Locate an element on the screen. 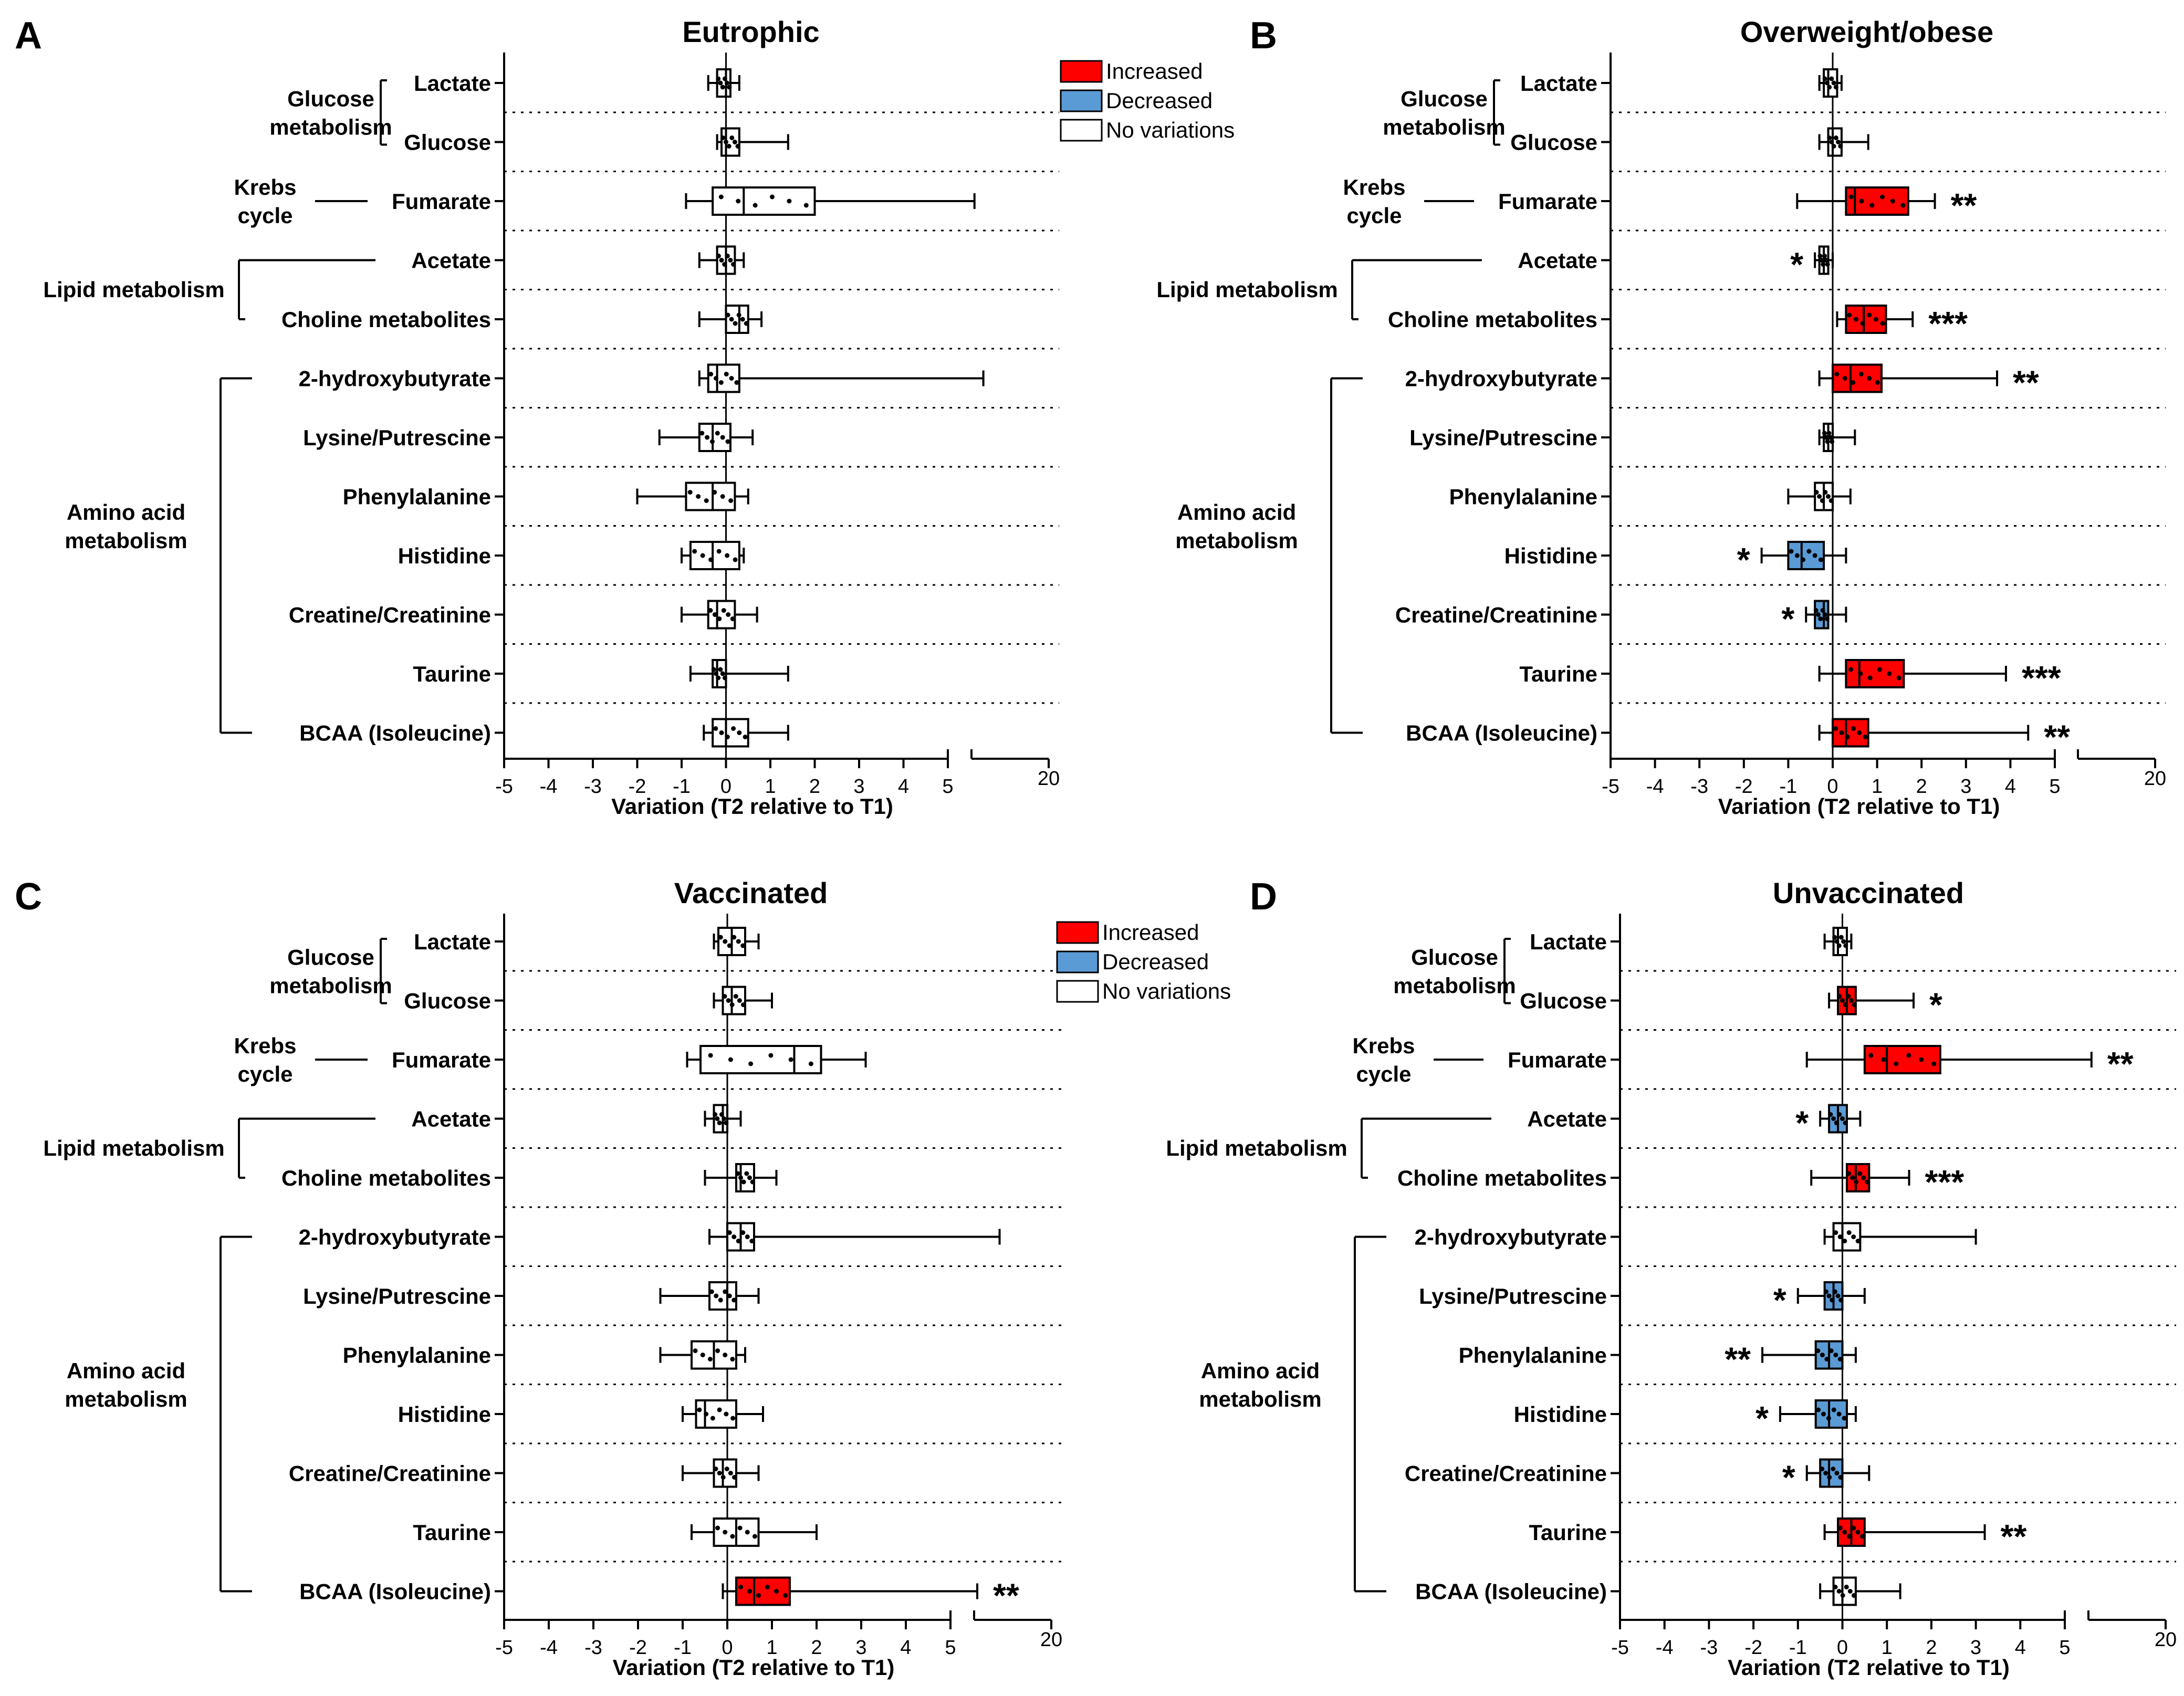 This screenshot has height=1696, width=2184. x-tick-label: -3 is located at coordinates (1699, 787).